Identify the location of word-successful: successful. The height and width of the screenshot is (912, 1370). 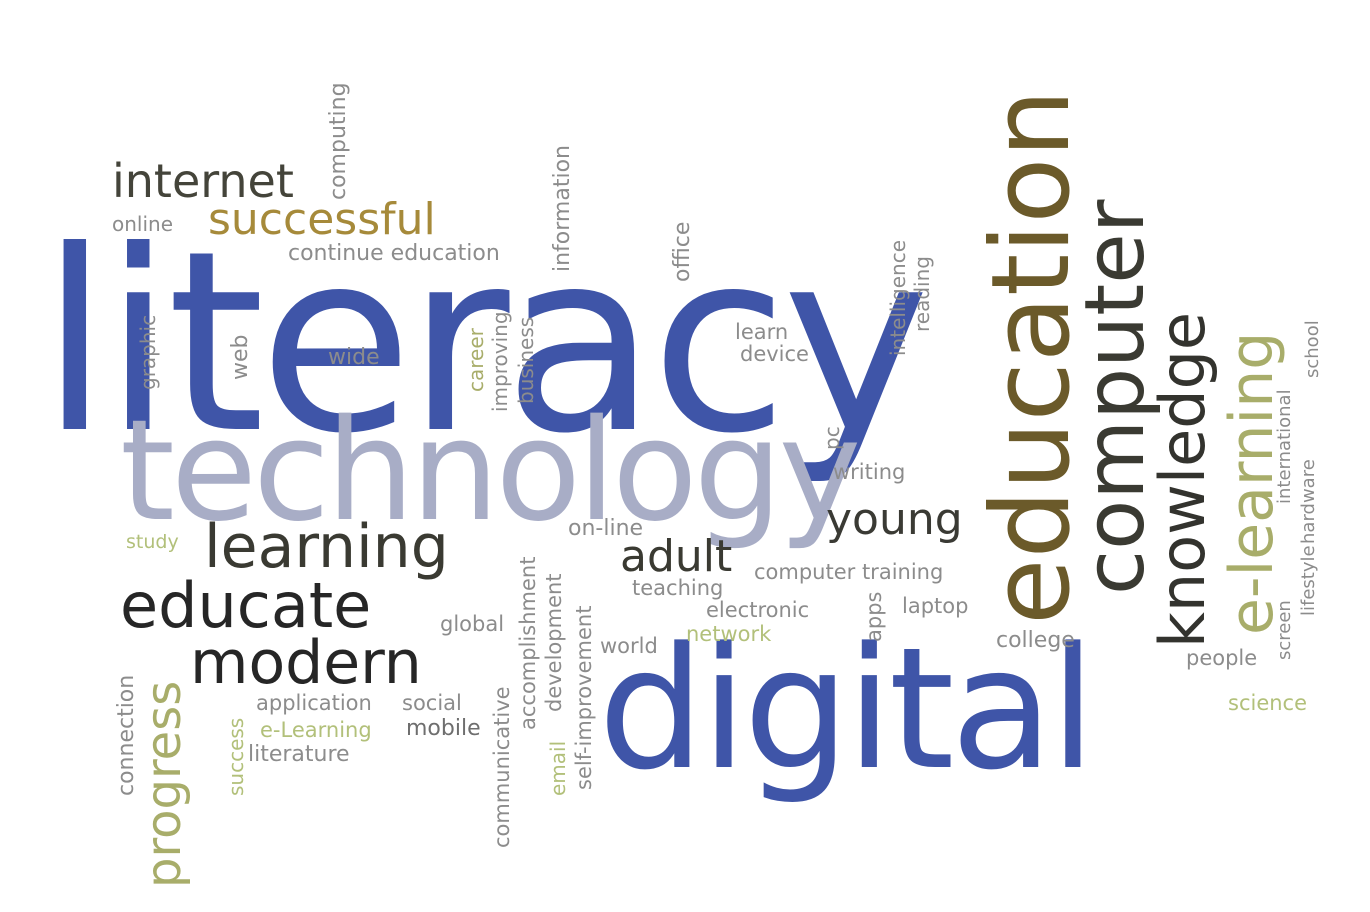
(322, 219).